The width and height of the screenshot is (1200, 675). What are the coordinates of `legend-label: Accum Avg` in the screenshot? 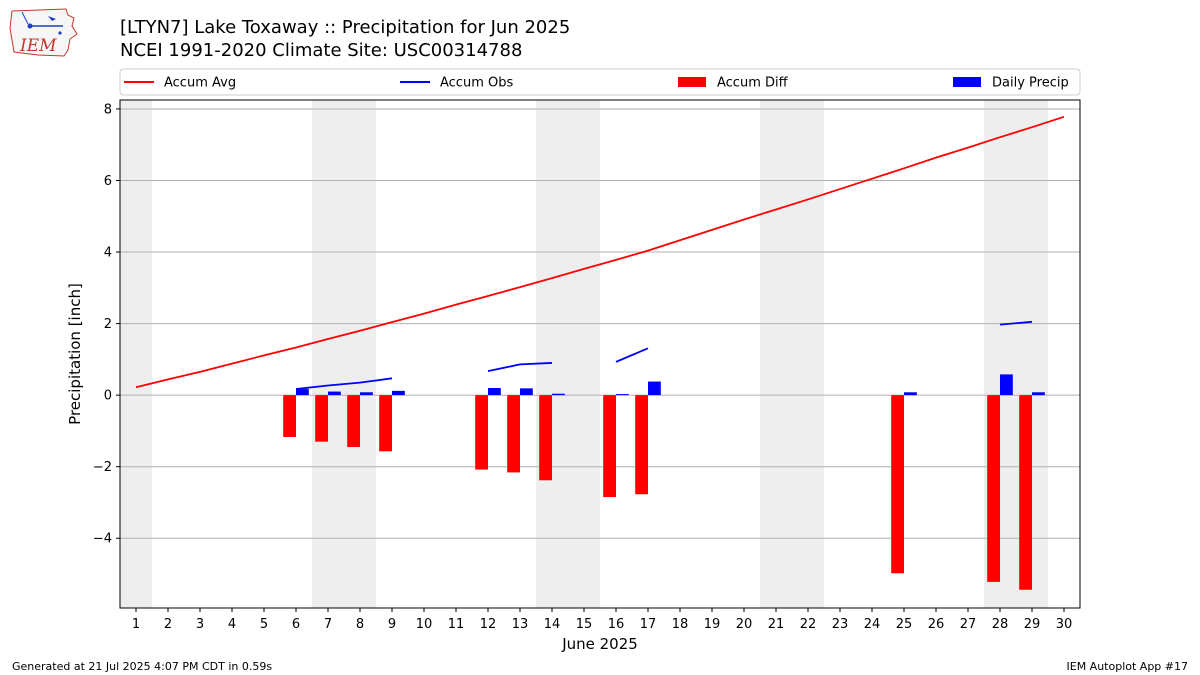 It's located at (200, 83).